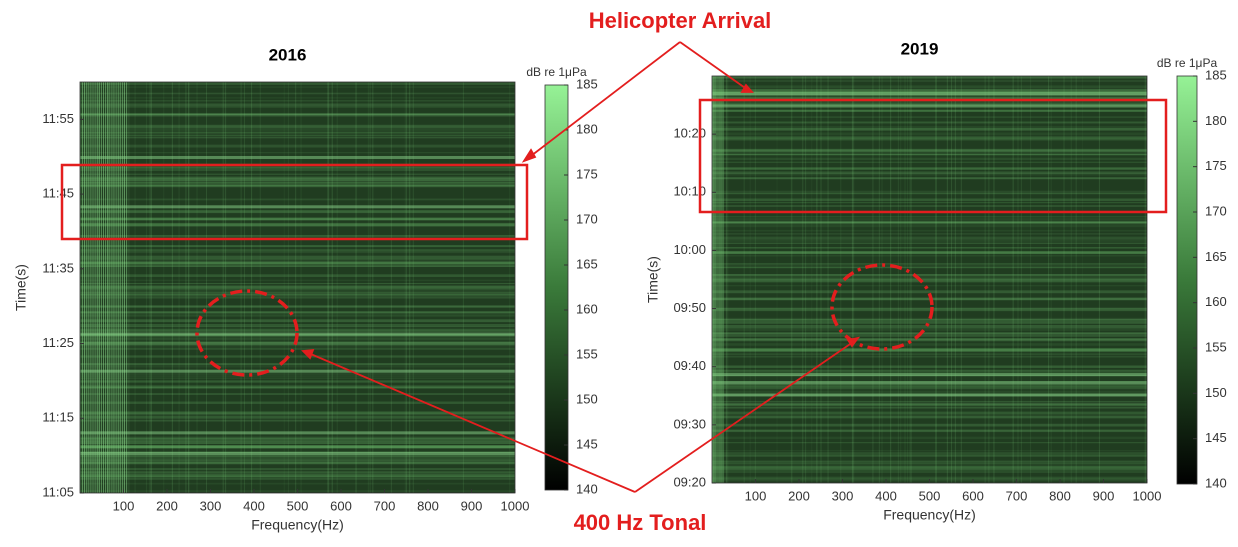  What do you see at coordinates (58, 267) in the screenshot?
I see `y-tick-label: 11:35` at bounding box center [58, 267].